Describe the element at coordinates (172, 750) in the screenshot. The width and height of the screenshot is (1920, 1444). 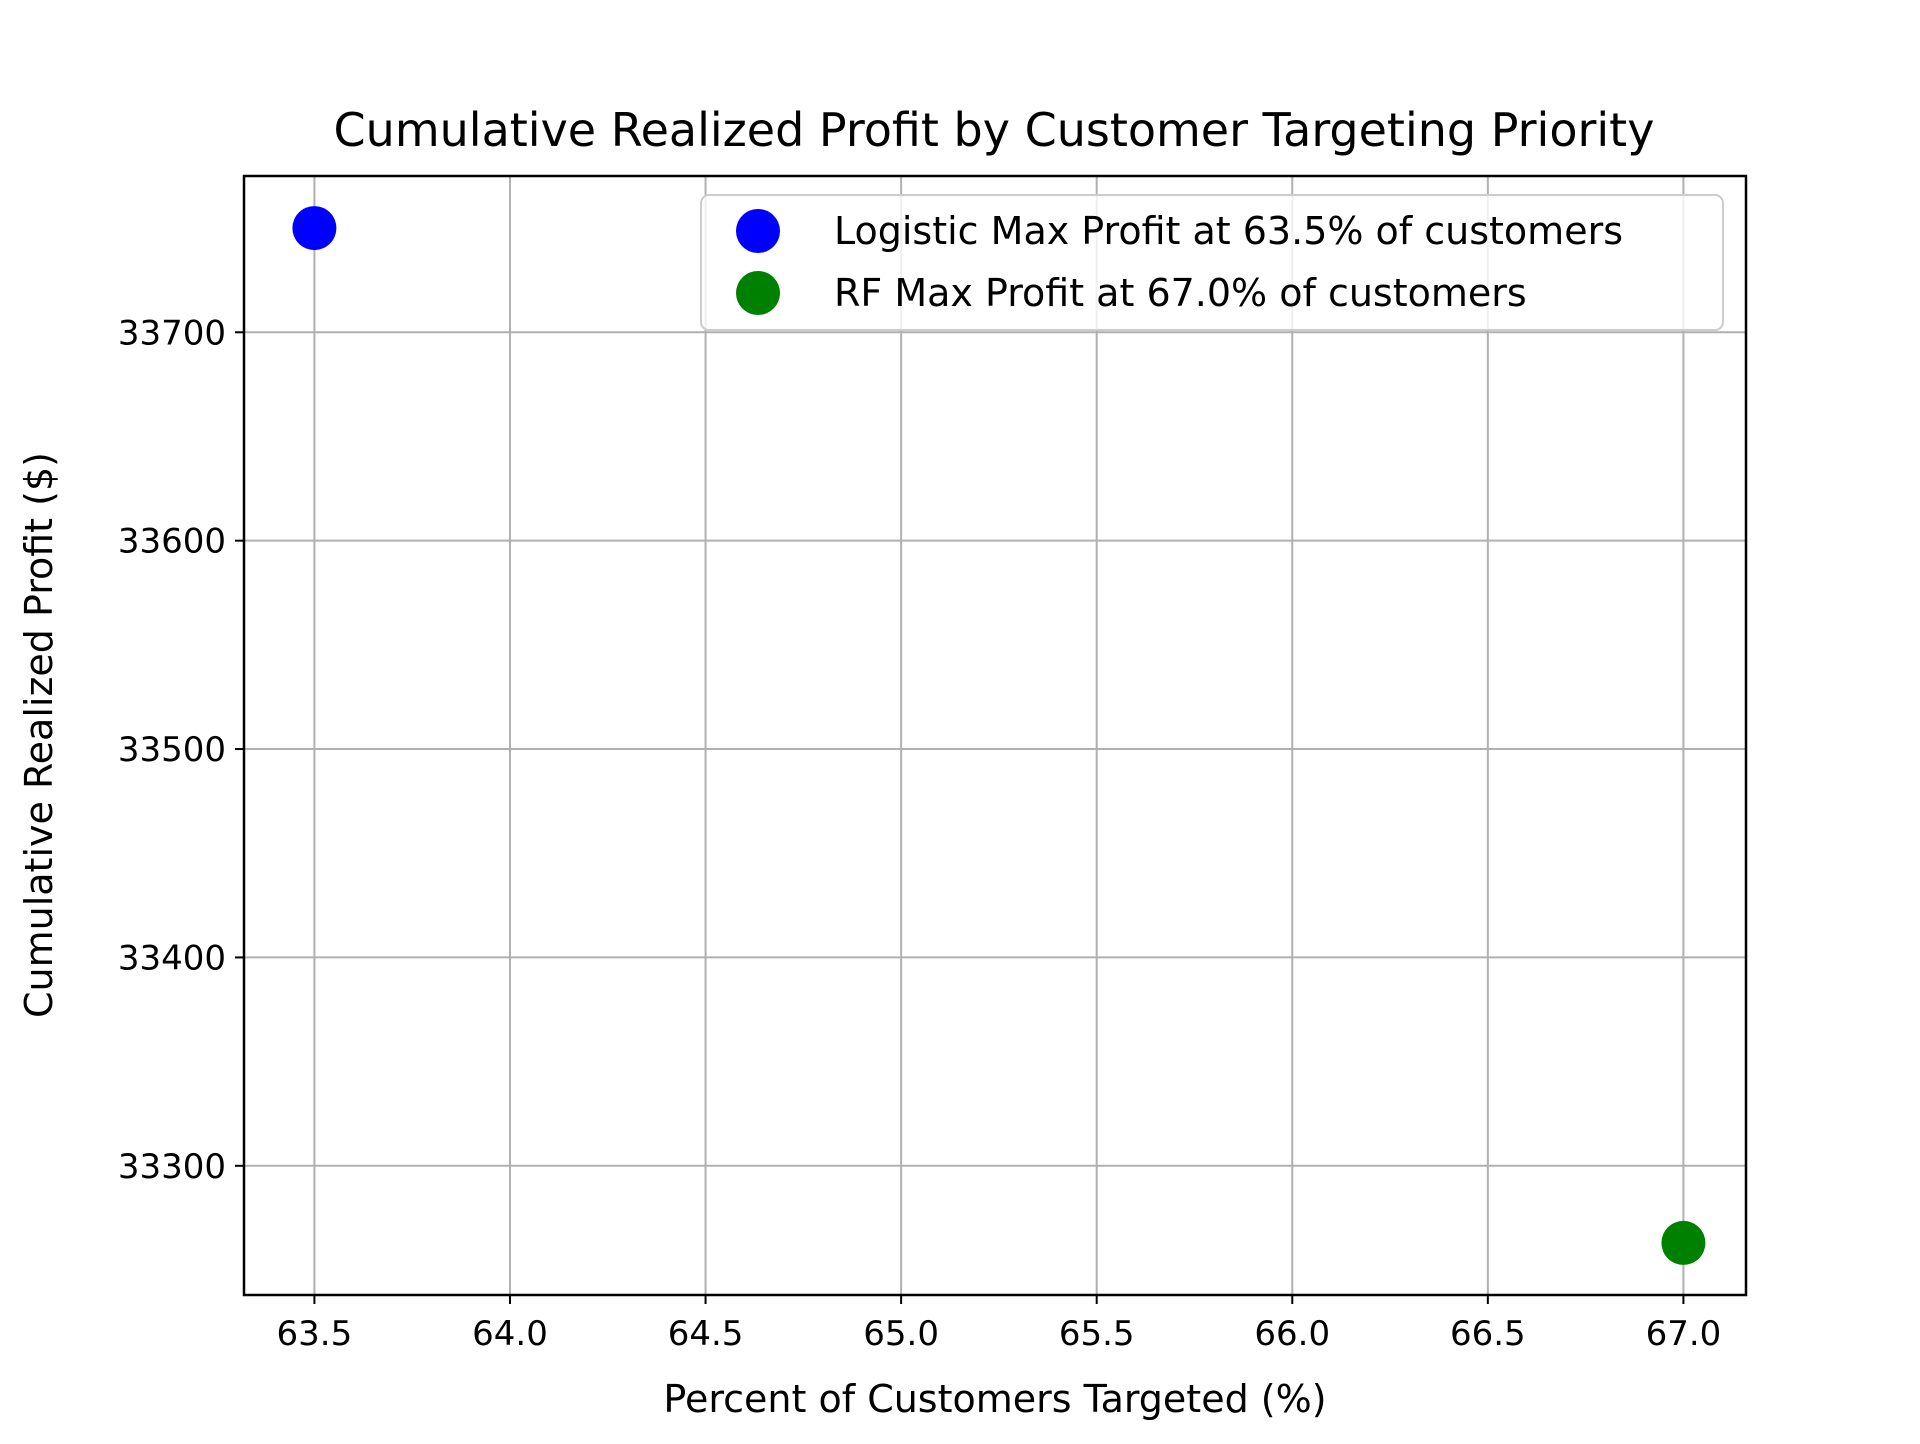
I see `y-tick-label: 33500` at that location.